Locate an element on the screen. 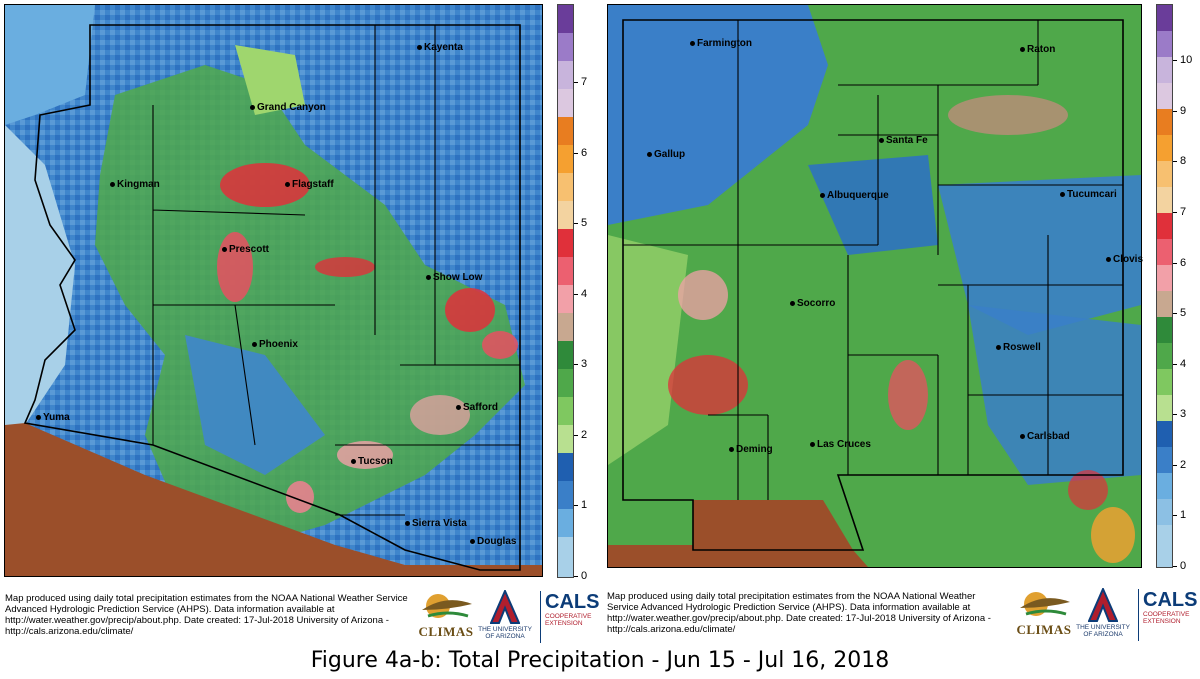 The height and width of the screenshot is (679, 1200). city-name: Yuma is located at coordinates (56, 417).